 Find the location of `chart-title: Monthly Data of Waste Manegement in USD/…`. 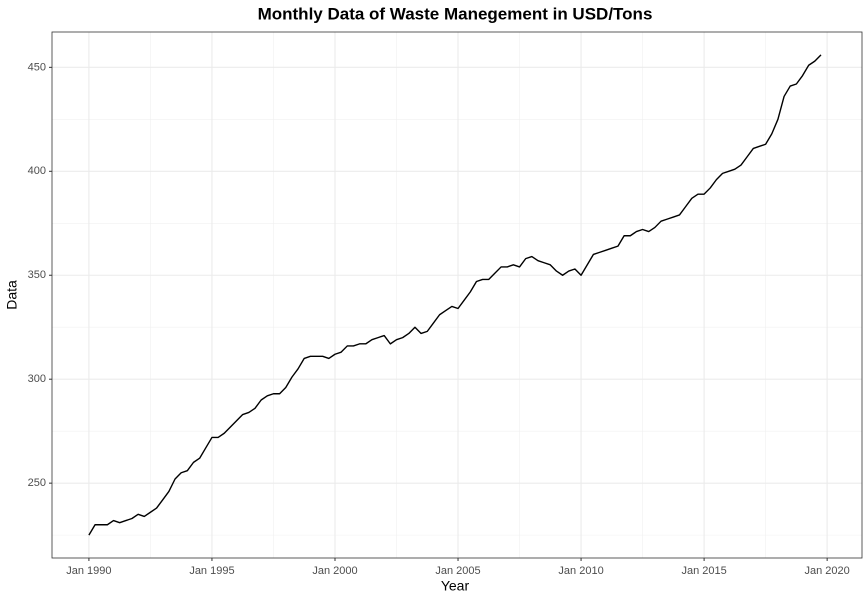

chart-title: Monthly Data of Waste Manegement in USD/… is located at coordinates (455, 13).